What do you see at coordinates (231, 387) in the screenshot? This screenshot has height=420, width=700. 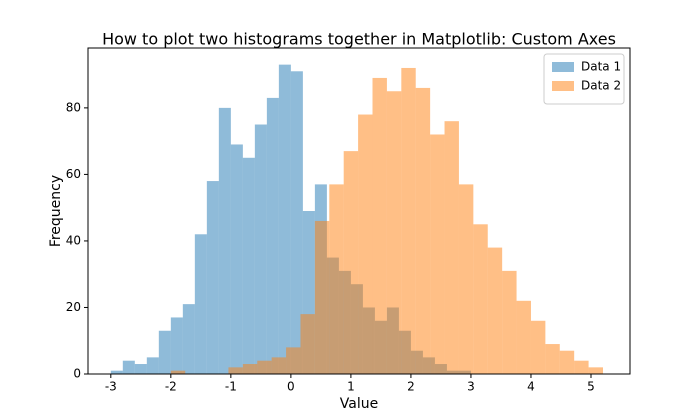 I see `x-tick-label: -1` at bounding box center [231, 387].